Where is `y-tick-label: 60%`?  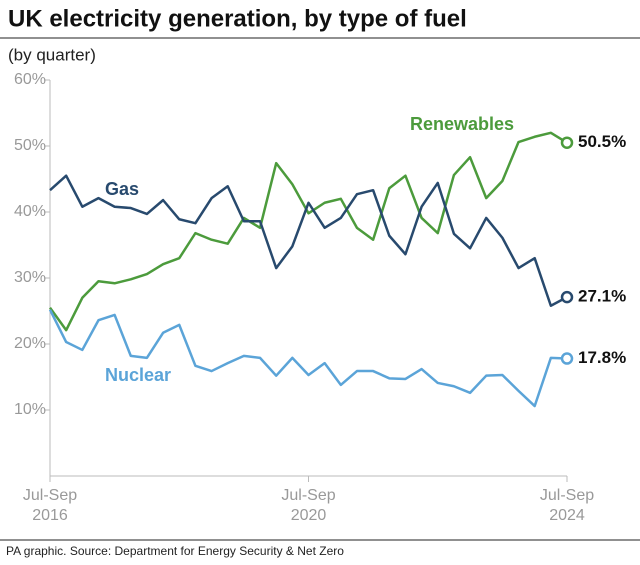 y-tick-label: 60% is located at coordinates (30, 79).